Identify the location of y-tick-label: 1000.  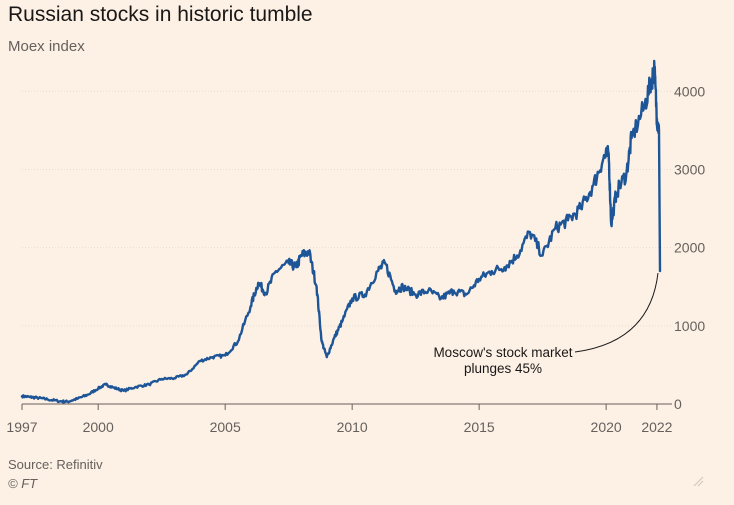
(689, 326).